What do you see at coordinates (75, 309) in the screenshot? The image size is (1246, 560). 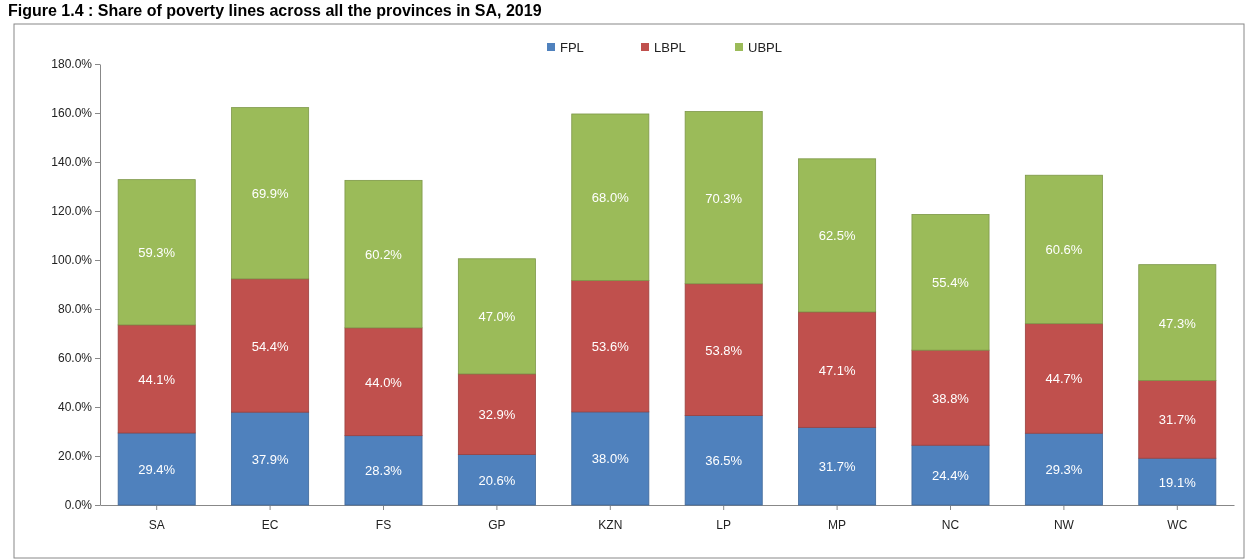 I see `y-tick-label: 80.0%` at bounding box center [75, 309].